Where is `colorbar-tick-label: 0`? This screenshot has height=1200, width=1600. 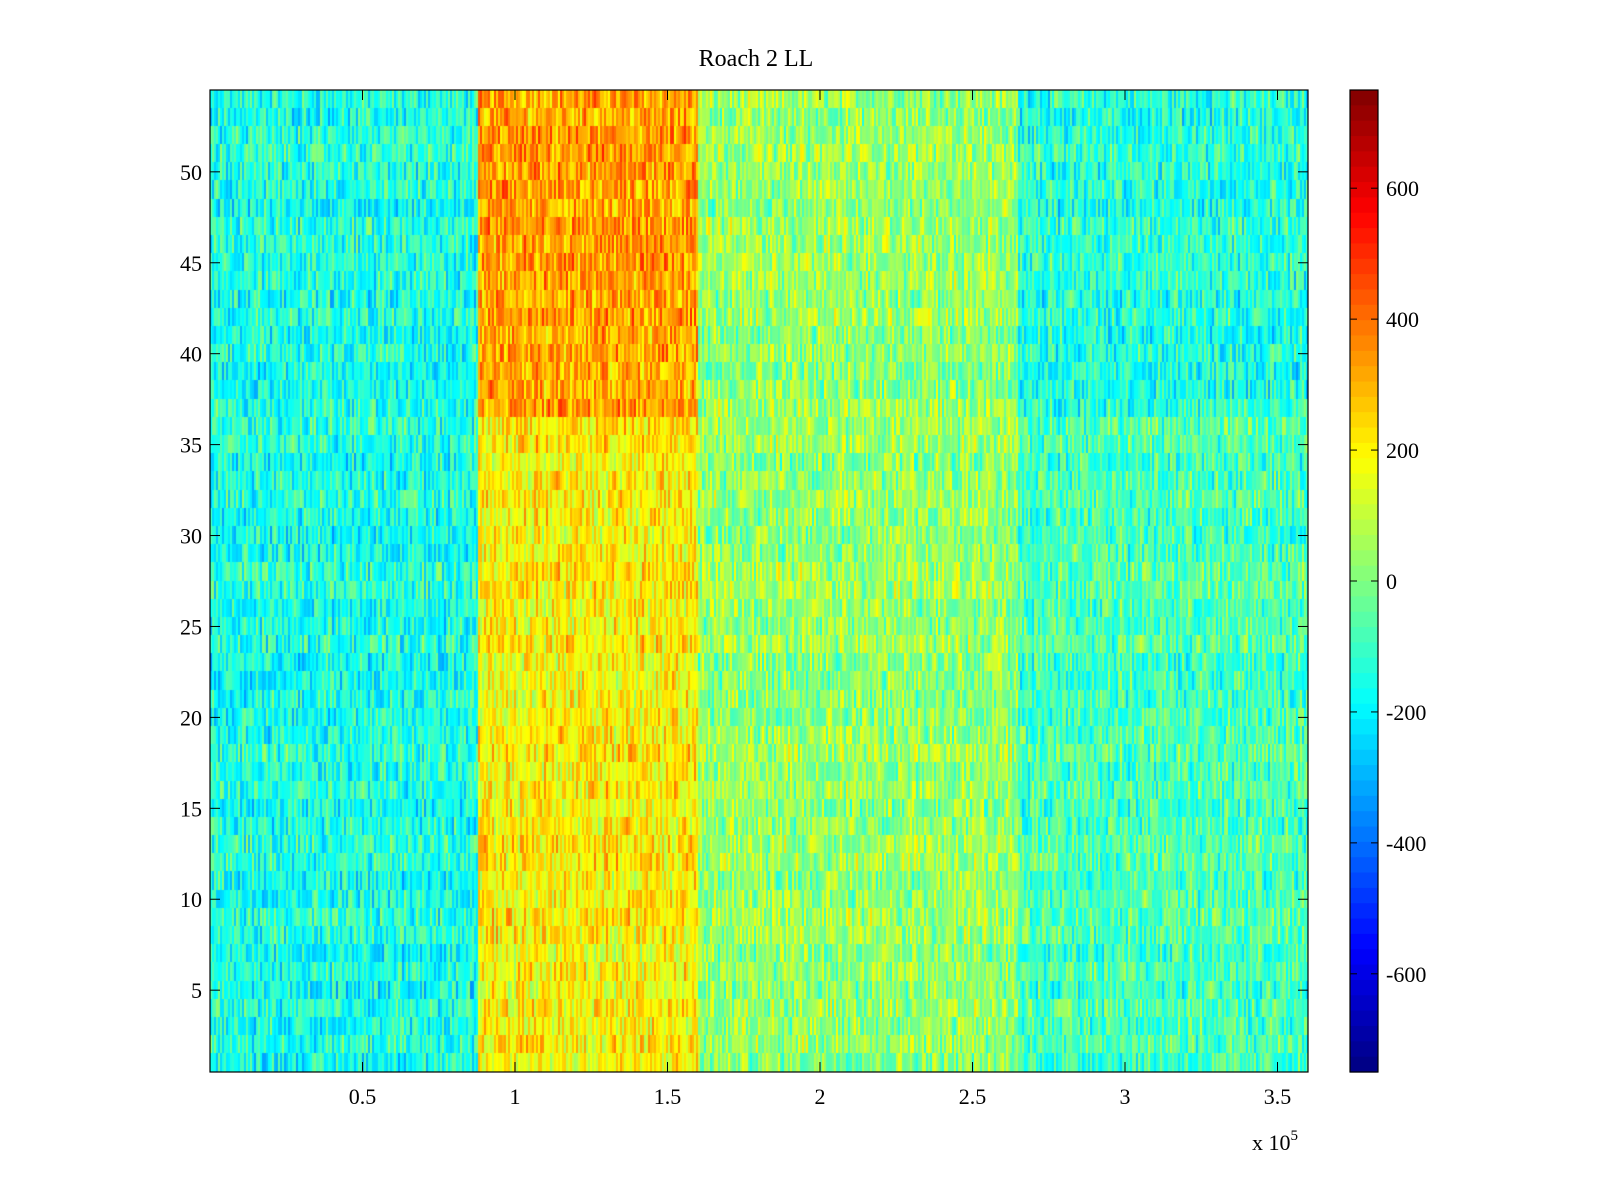 colorbar-tick-label: 0 is located at coordinates (1391, 581).